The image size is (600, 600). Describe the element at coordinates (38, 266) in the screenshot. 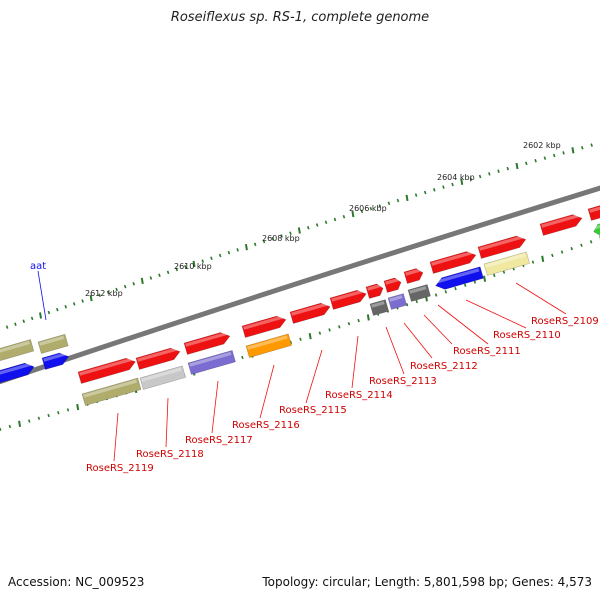

I see `feature-label-aat: aat` at that location.